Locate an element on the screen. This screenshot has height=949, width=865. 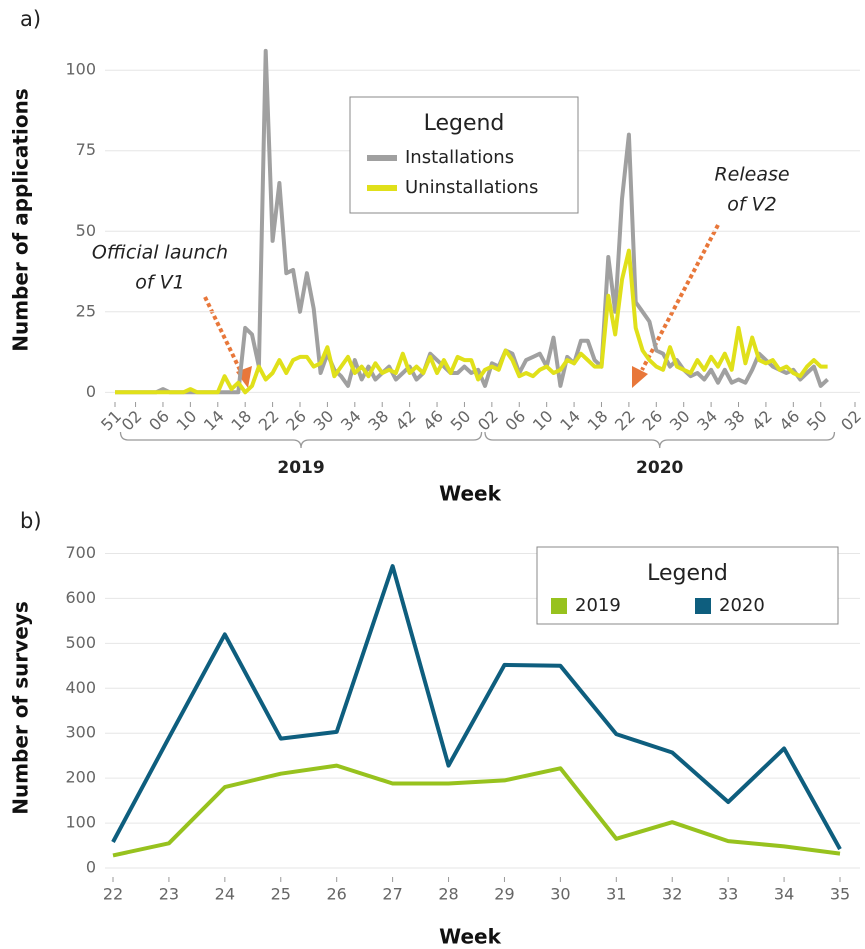
panel-label: b) is located at coordinates (31, 521).